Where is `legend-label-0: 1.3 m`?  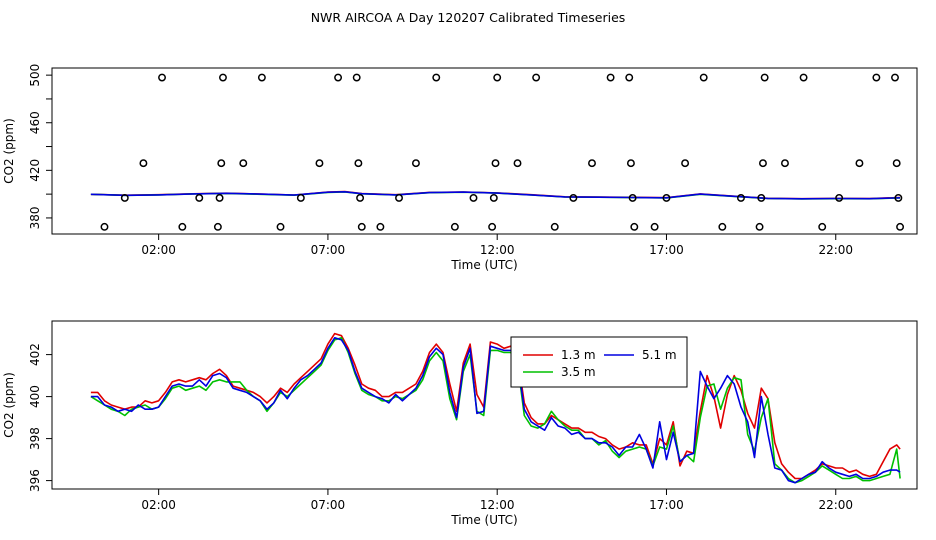 legend-label-0: 1.3 m is located at coordinates (578, 355).